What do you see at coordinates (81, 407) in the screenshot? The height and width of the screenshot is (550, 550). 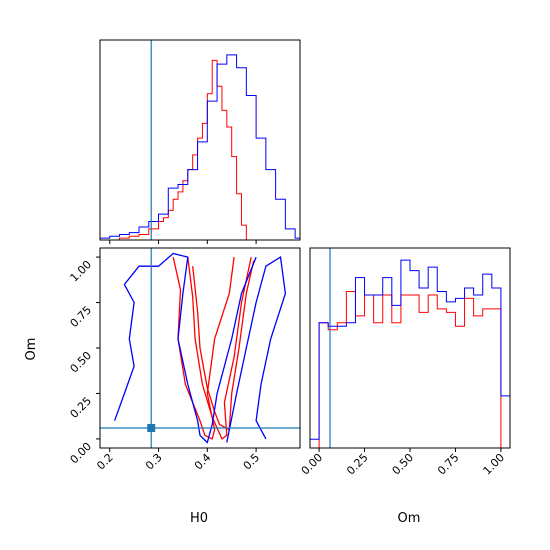 I see `om-tick-label: 0.25` at bounding box center [81, 407].